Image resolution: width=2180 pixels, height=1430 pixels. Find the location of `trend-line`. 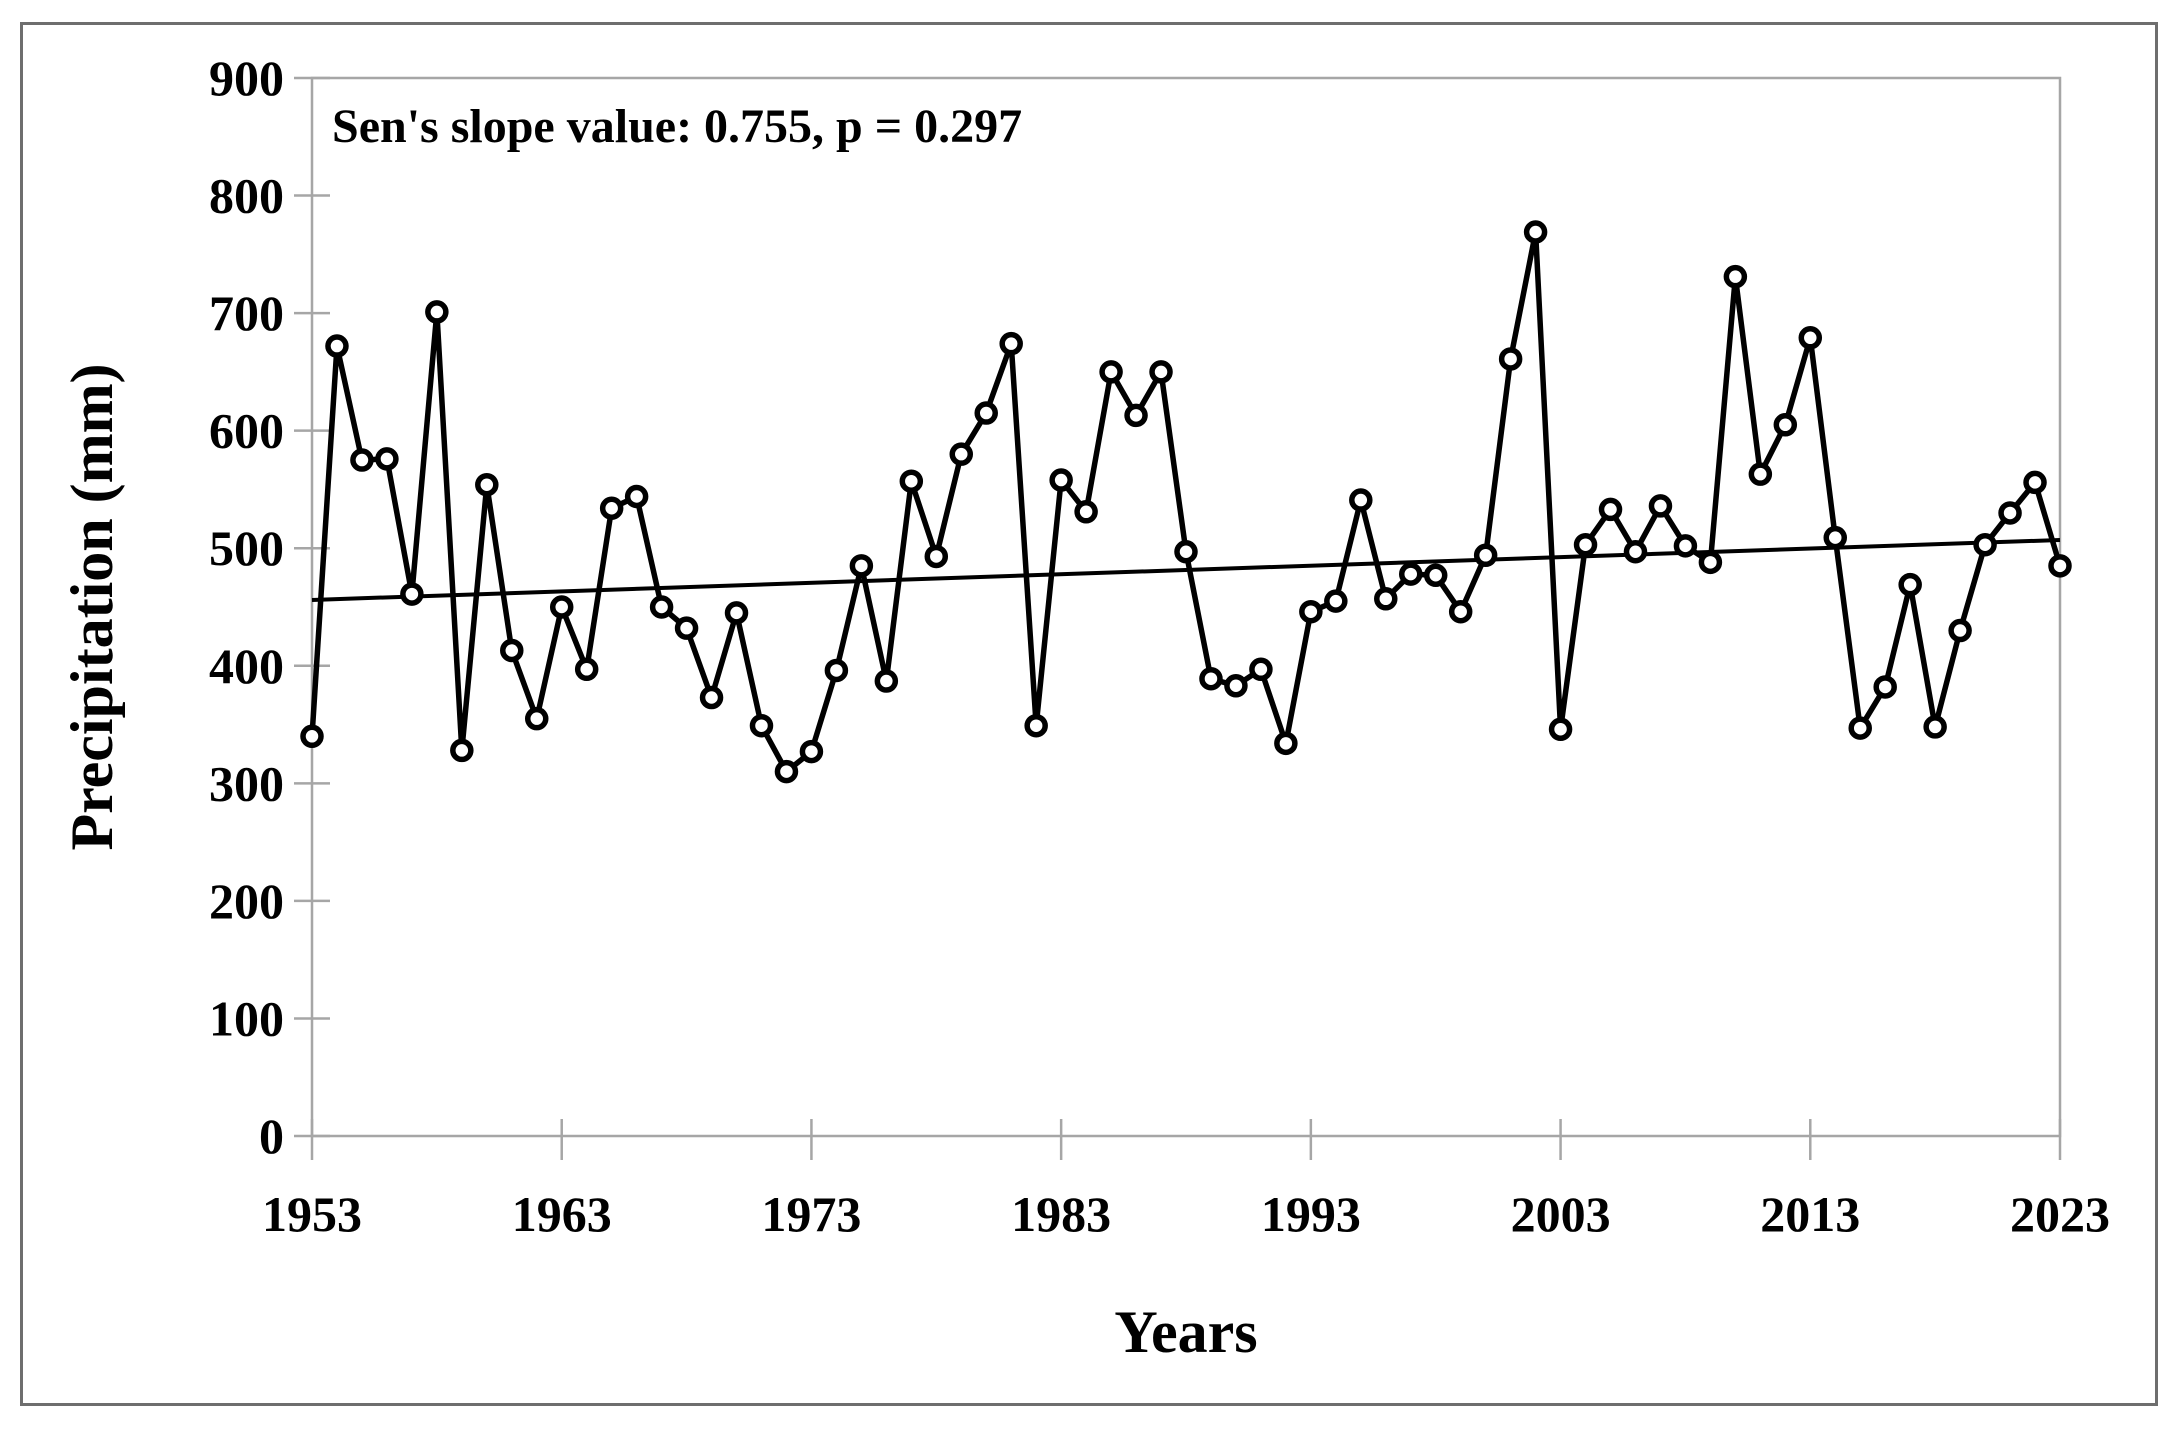

trend-line is located at coordinates (1186, 569).